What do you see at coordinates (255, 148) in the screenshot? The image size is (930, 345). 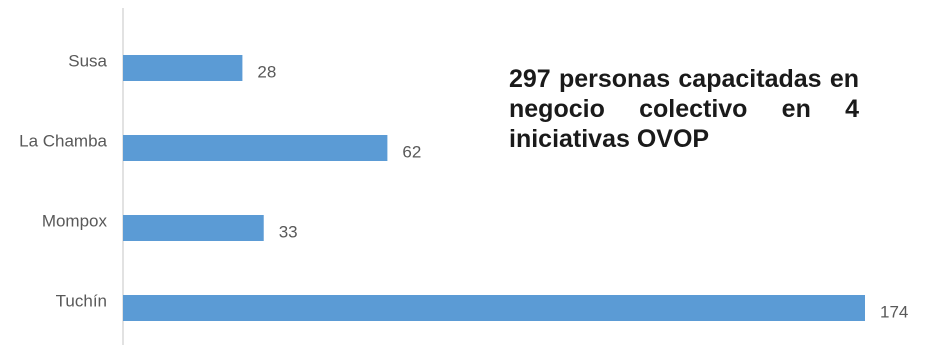 I see `bar-la-chamba` at bounding box center [255, 148].